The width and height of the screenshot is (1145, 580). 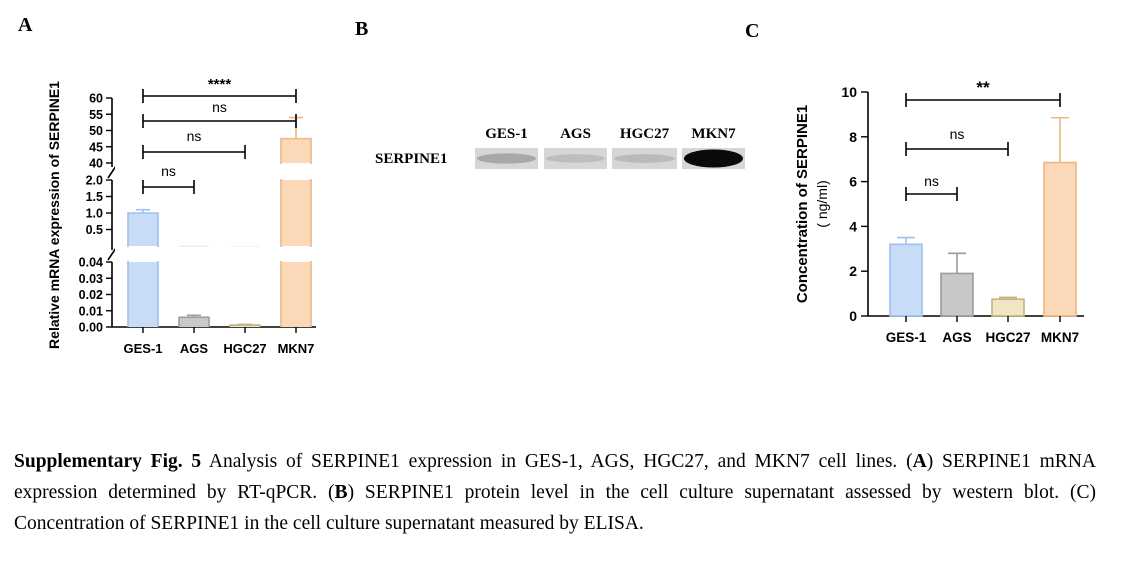 What do you see at coordinates (822, 203) in the screenshot?
I see `y-axis-unit: ( ng/ml)` at bounding box center [822, 203].